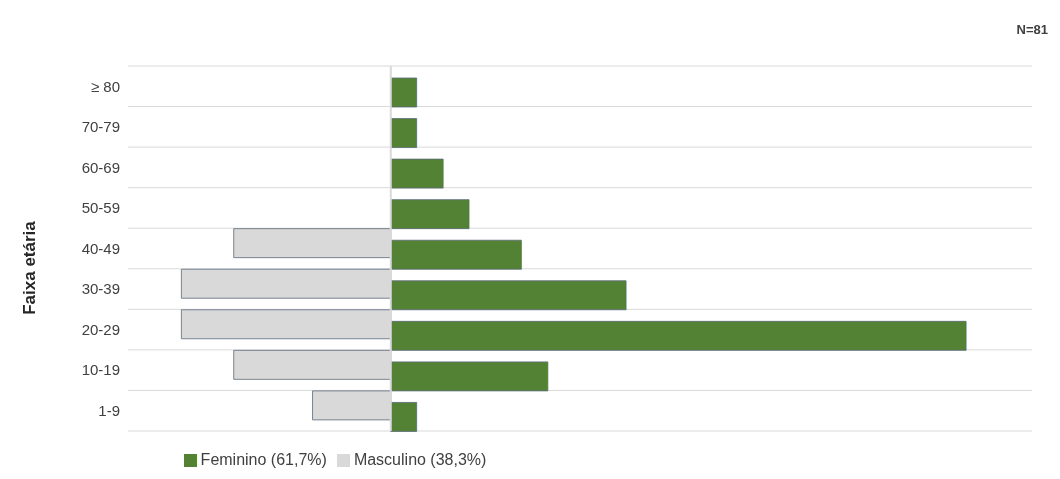 This screenshot has height=479, width=1060. I want to click on y-tick-label: 50-59, so click(100, 208).